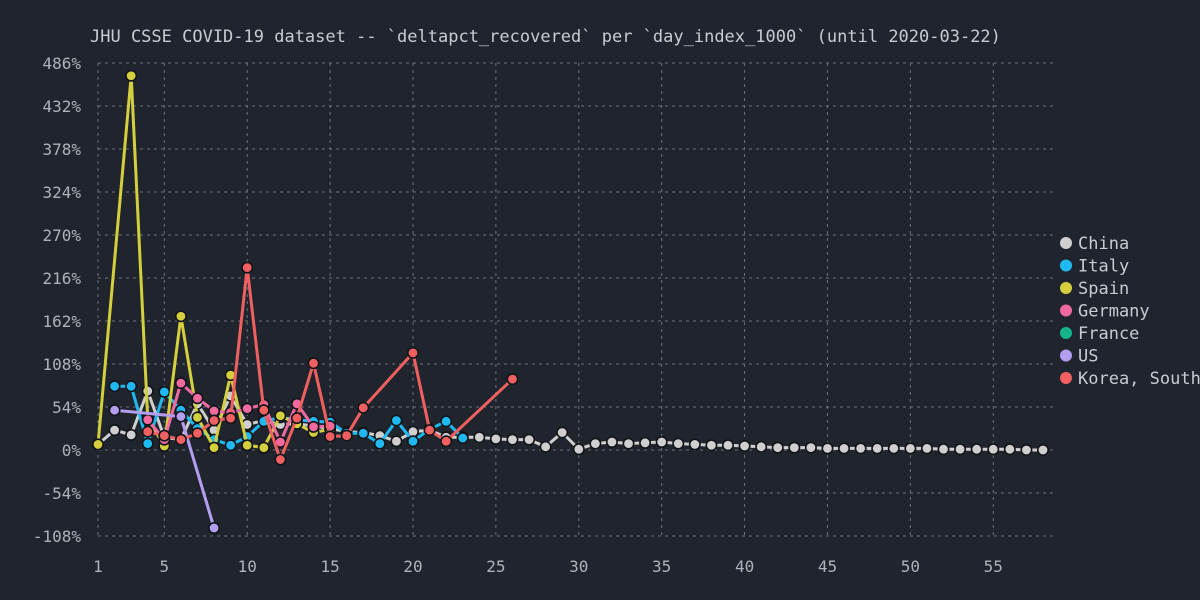 This screenshot has height=600, width=1200. What do you see at coordinates (61, 149) in the screenshot?
I see `y-tick-label: 378%` at bounding box center [61, 149].